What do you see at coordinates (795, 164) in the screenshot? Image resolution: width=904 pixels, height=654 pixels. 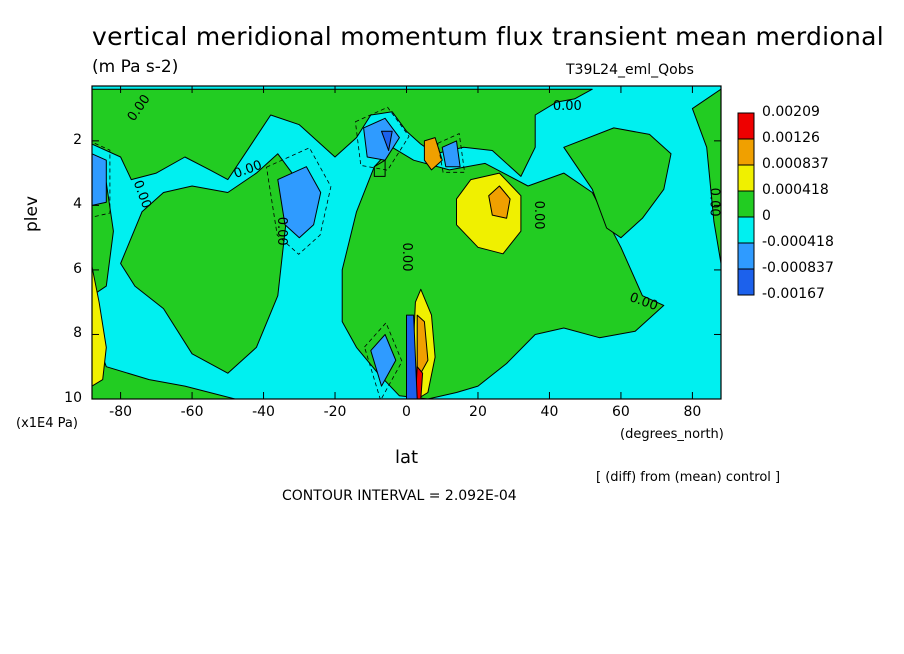 I see `legend-level-label: 0.000837` at bounding box center [795, 164].